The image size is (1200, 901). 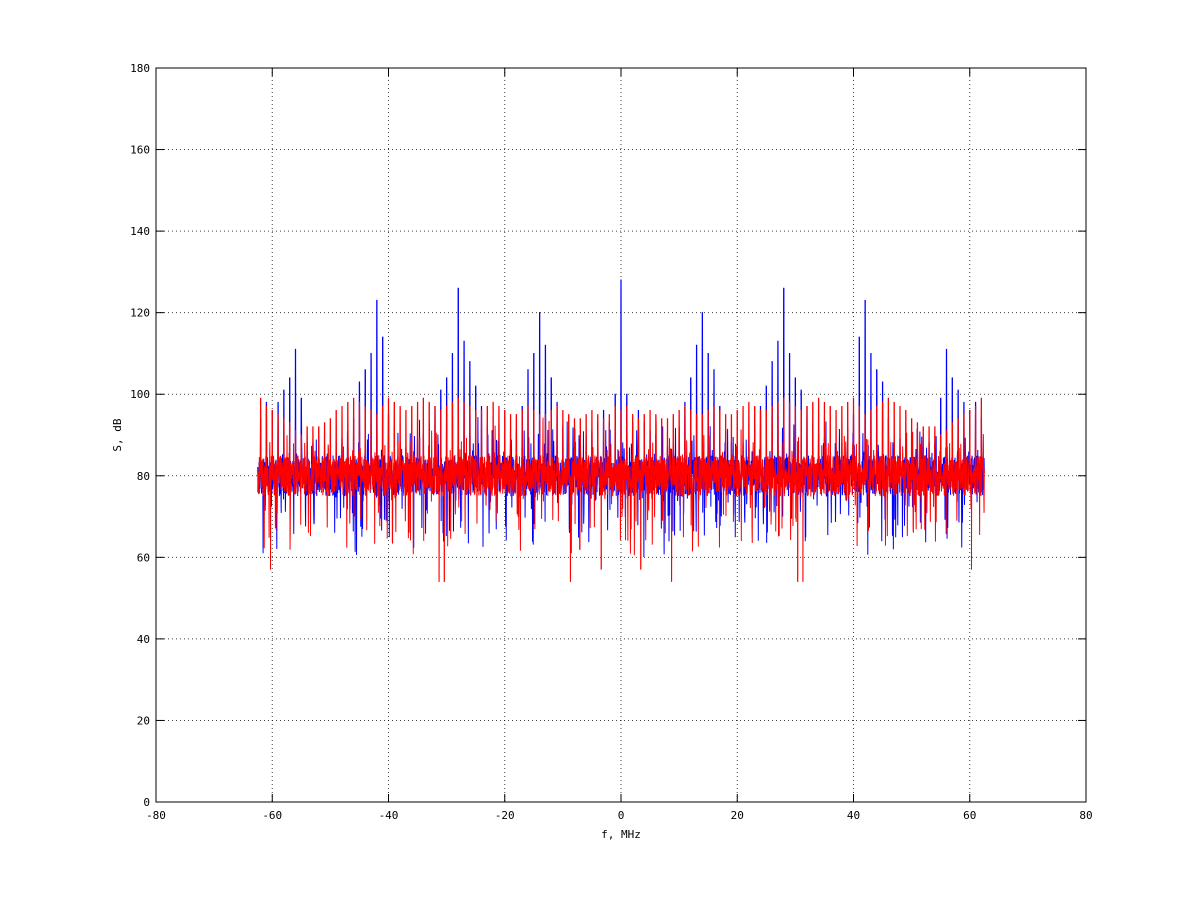 I want to click on y-tick-label: 100, so click(x=140, y=394).